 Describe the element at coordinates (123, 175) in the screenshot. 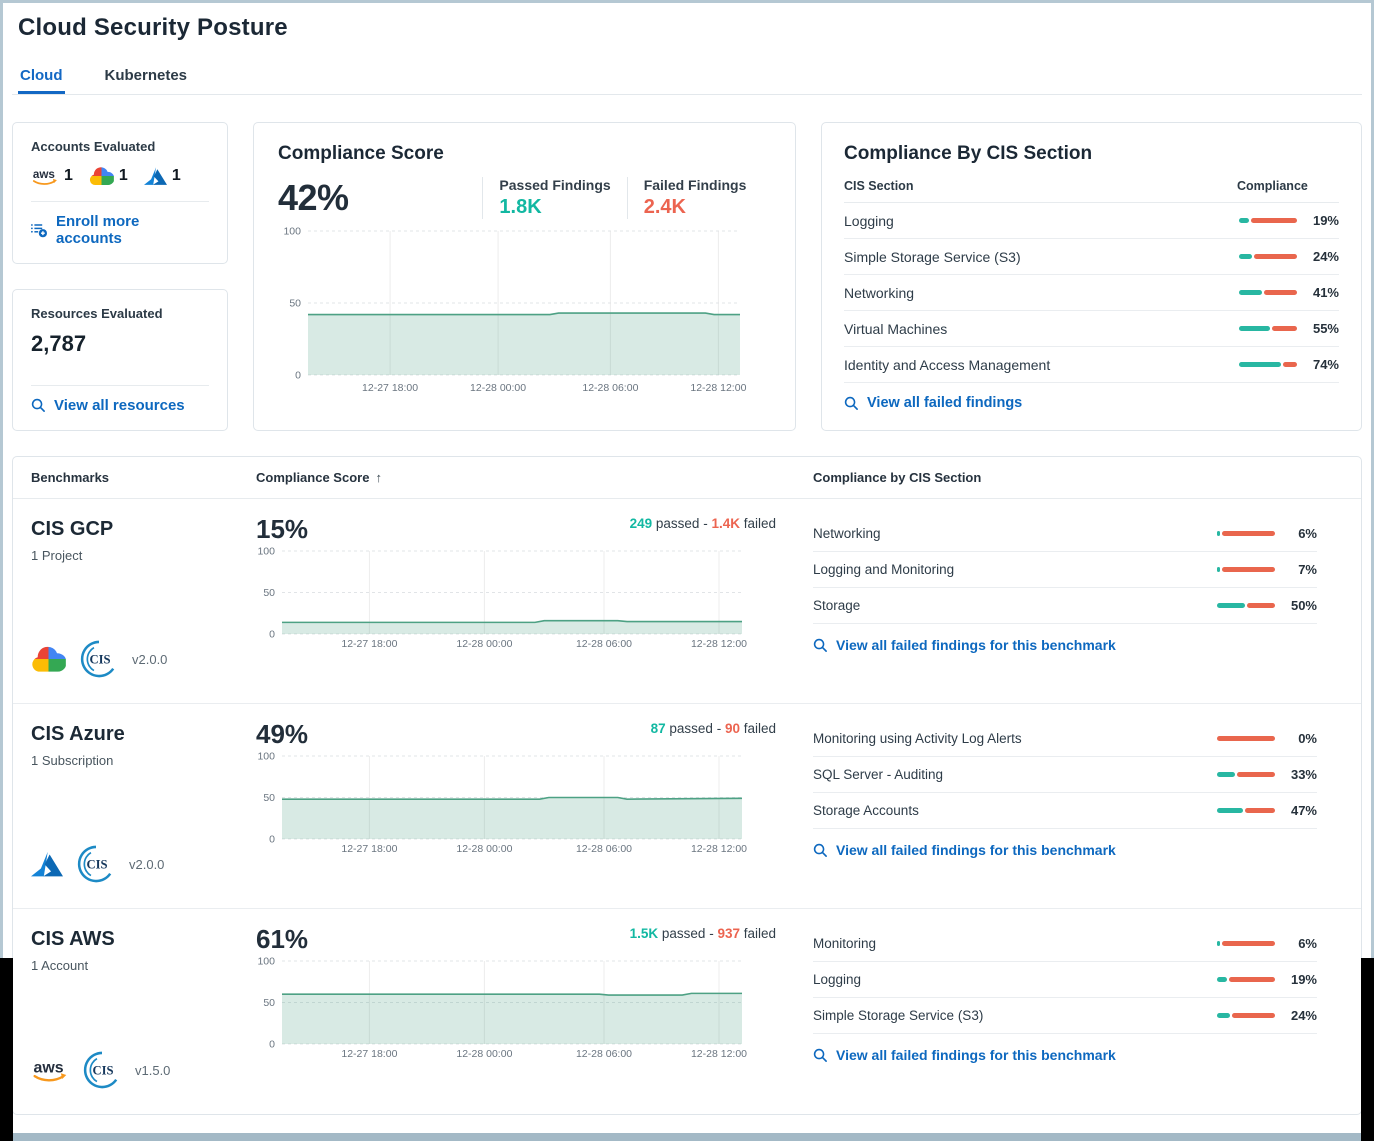

I see `provider-count-value: 1` at that location.